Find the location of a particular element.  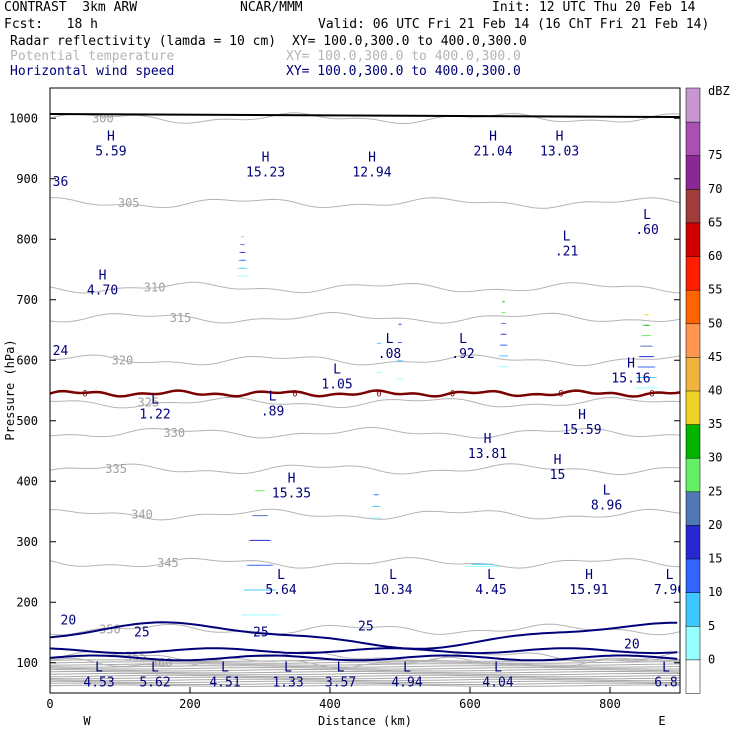

extremum-value: 24 is located at coordinates (61, 351).